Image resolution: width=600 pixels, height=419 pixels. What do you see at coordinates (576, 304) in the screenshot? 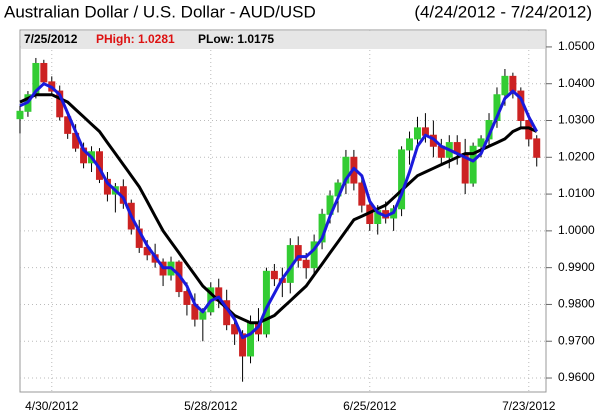
I see `y-tick-label: 0.9800` at bounding box center [576, 304].